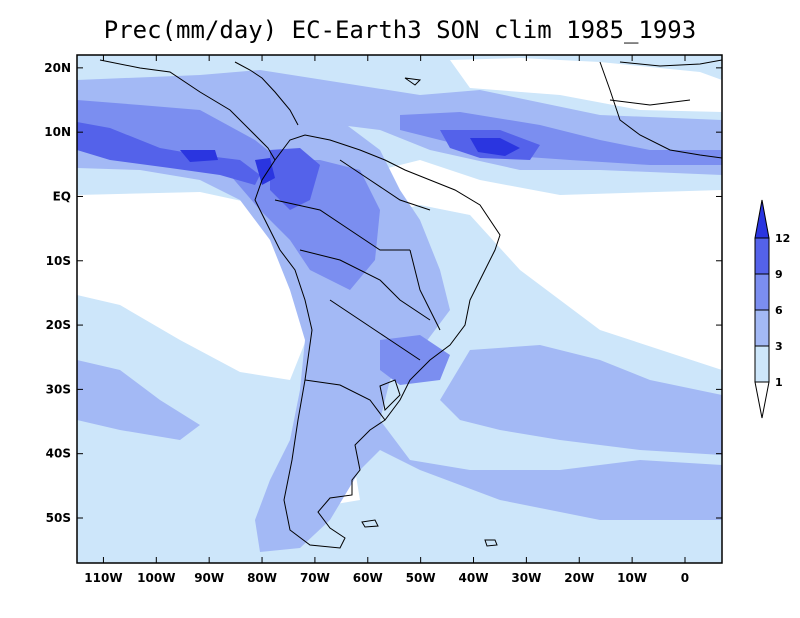  Describe the element at coordinates (156, 578) in the screenshot. I see `lon-tick-label: 100W` at that location.